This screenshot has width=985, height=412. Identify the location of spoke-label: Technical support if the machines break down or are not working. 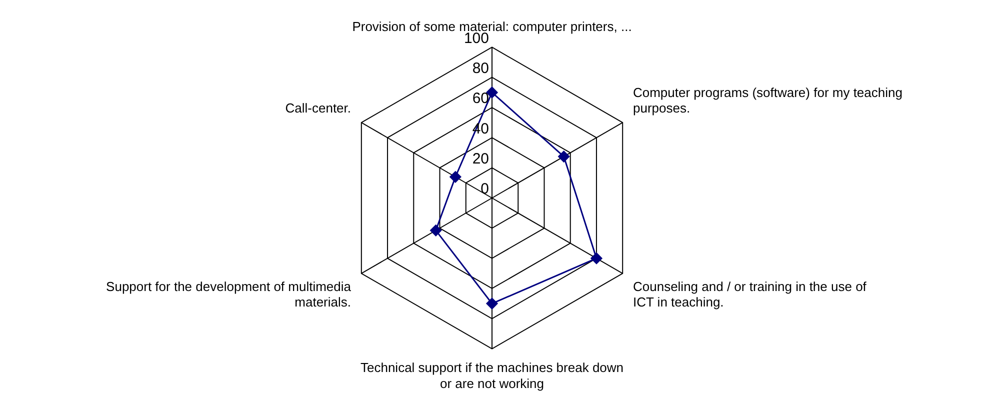
(492, 375).